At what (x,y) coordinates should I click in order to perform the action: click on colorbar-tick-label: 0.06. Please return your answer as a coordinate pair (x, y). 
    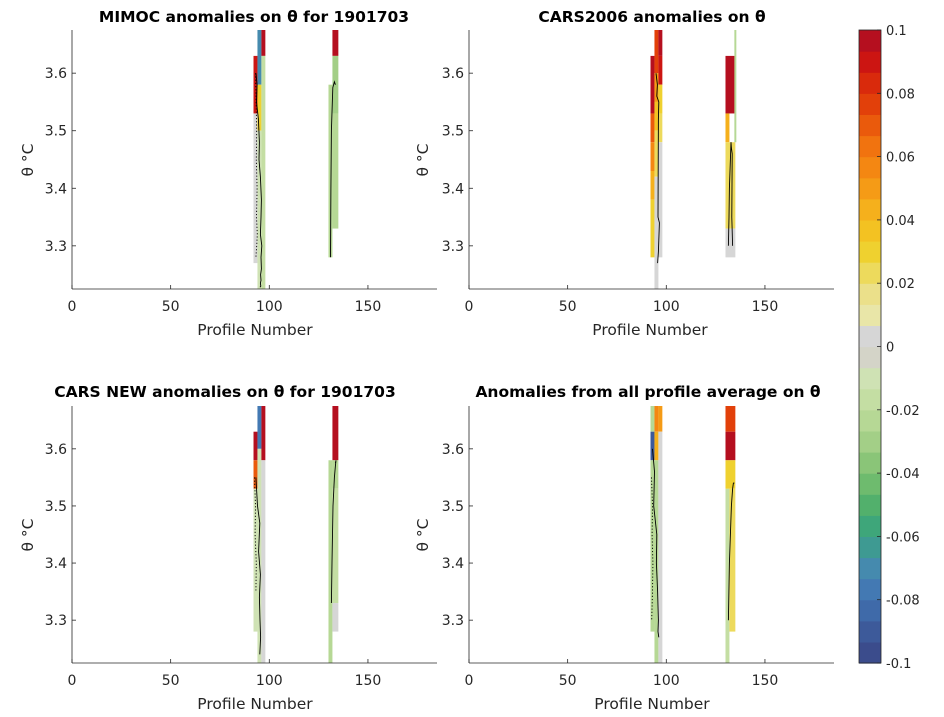
    Looking at the image, I should click on (900, 158).